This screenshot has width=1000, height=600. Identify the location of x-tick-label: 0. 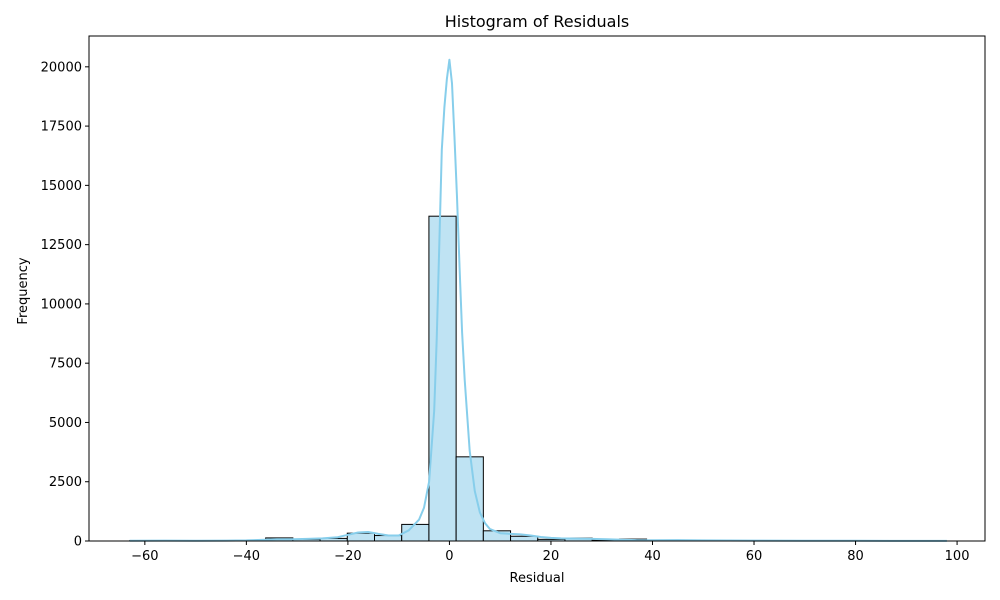
(449, 556).